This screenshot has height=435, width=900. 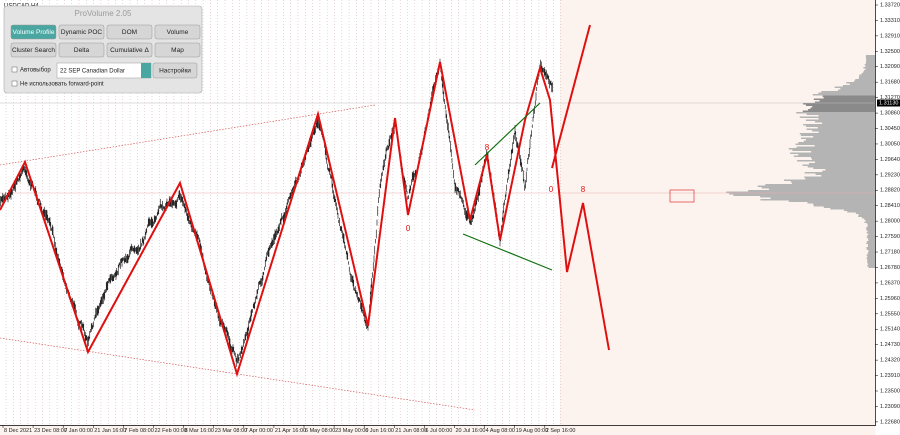 I want to click on tool-button-label: DOM, so click(x=129, y=32).